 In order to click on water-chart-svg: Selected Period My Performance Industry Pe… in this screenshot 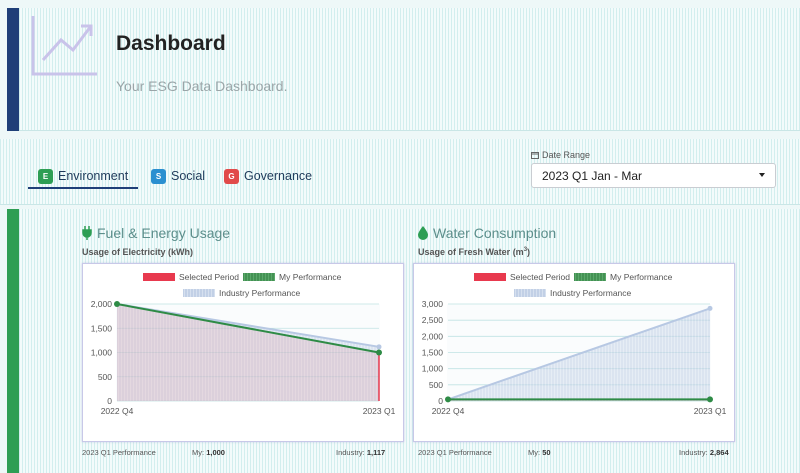, I will do `click(574, 344)`.